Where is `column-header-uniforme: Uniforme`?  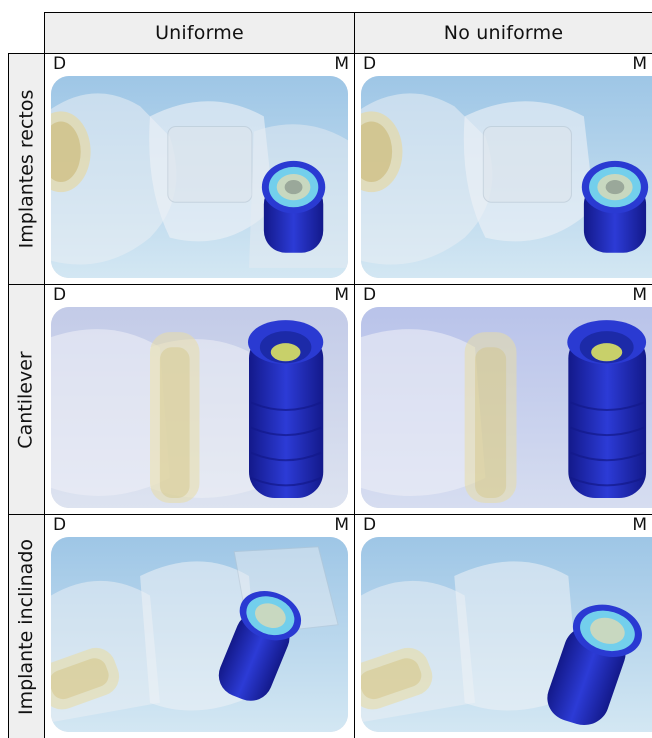
column-header-uniforme: Uniforme is located at coordinates (199, 32).